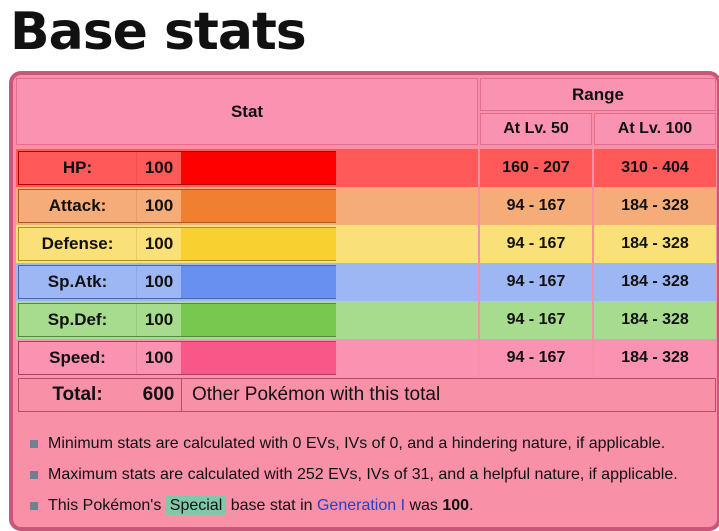  I want to click on note-text: This Pokémon's, so click(107, 505).